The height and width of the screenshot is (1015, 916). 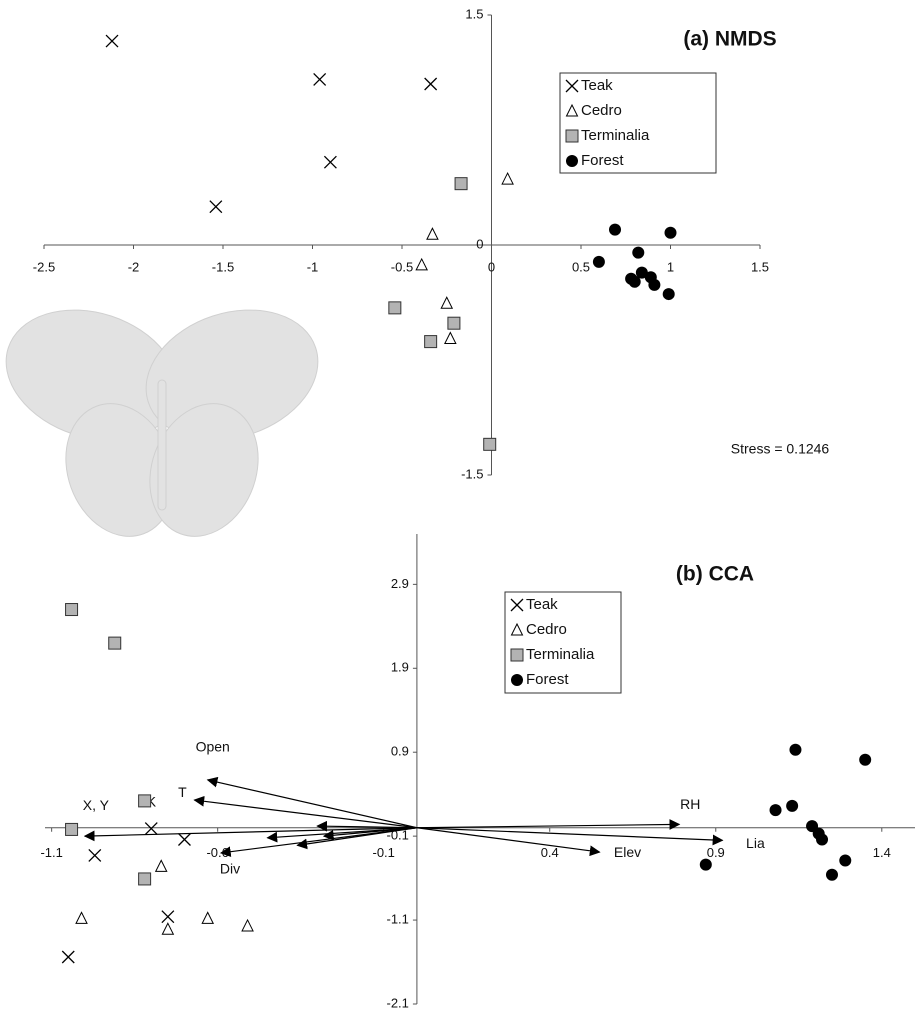 What do you see at coordinates (760, 266) in the screenshot?
I see `x-tick-label: 1.5` at bounding box center [760, 266].